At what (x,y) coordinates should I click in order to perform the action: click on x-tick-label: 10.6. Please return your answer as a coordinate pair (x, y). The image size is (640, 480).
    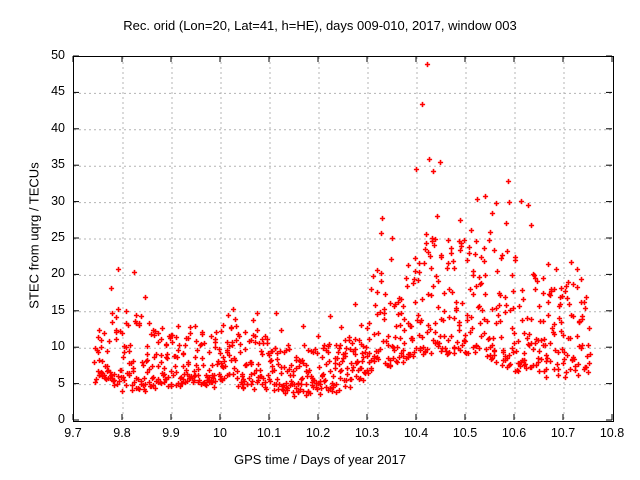
    Looking at the image, I should click on (514, 433).